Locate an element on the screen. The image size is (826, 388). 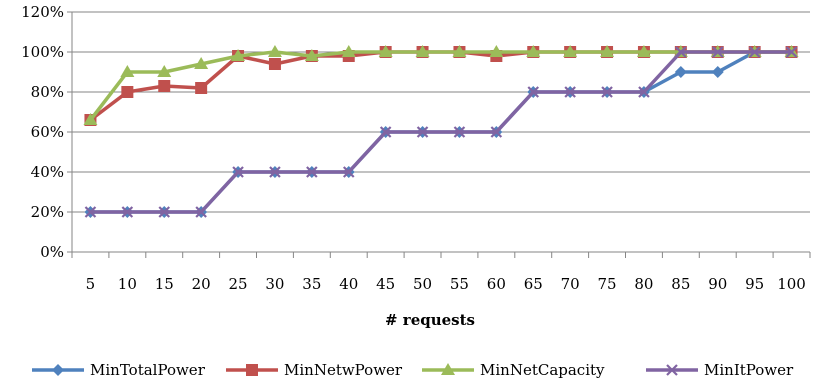
legend-label: MinTotalPower is located at coordinates (148, 370).